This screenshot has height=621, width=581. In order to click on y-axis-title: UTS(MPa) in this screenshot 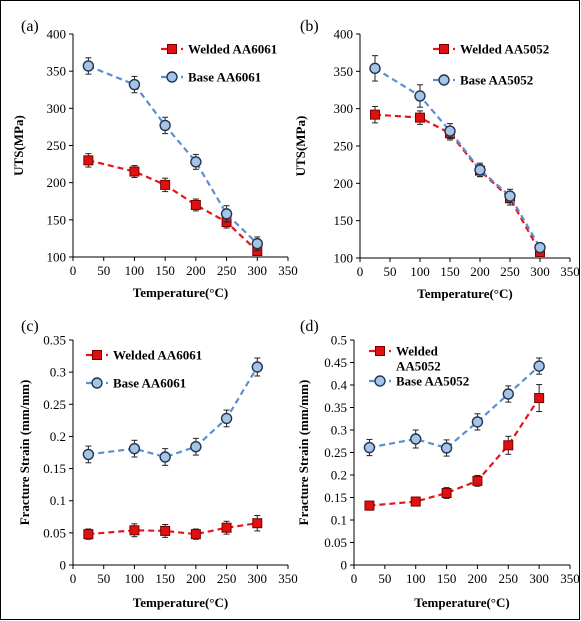, I will do `click(18, 145)`.